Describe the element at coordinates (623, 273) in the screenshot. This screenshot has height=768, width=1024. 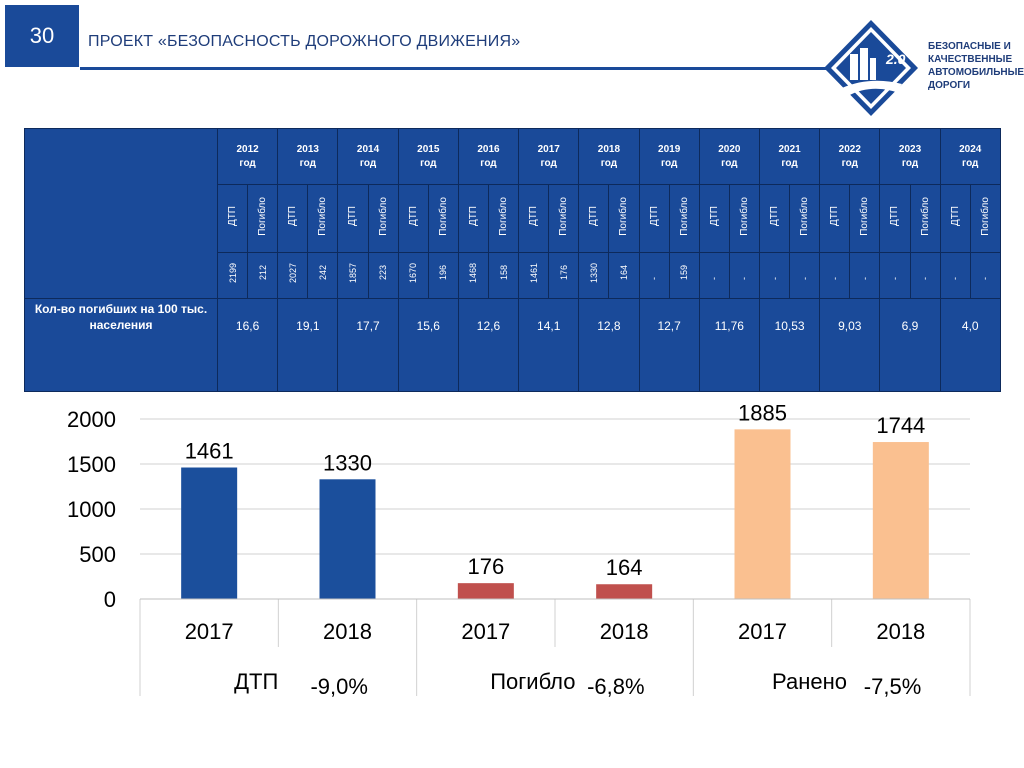
I see `cell-value: 164` at that location.